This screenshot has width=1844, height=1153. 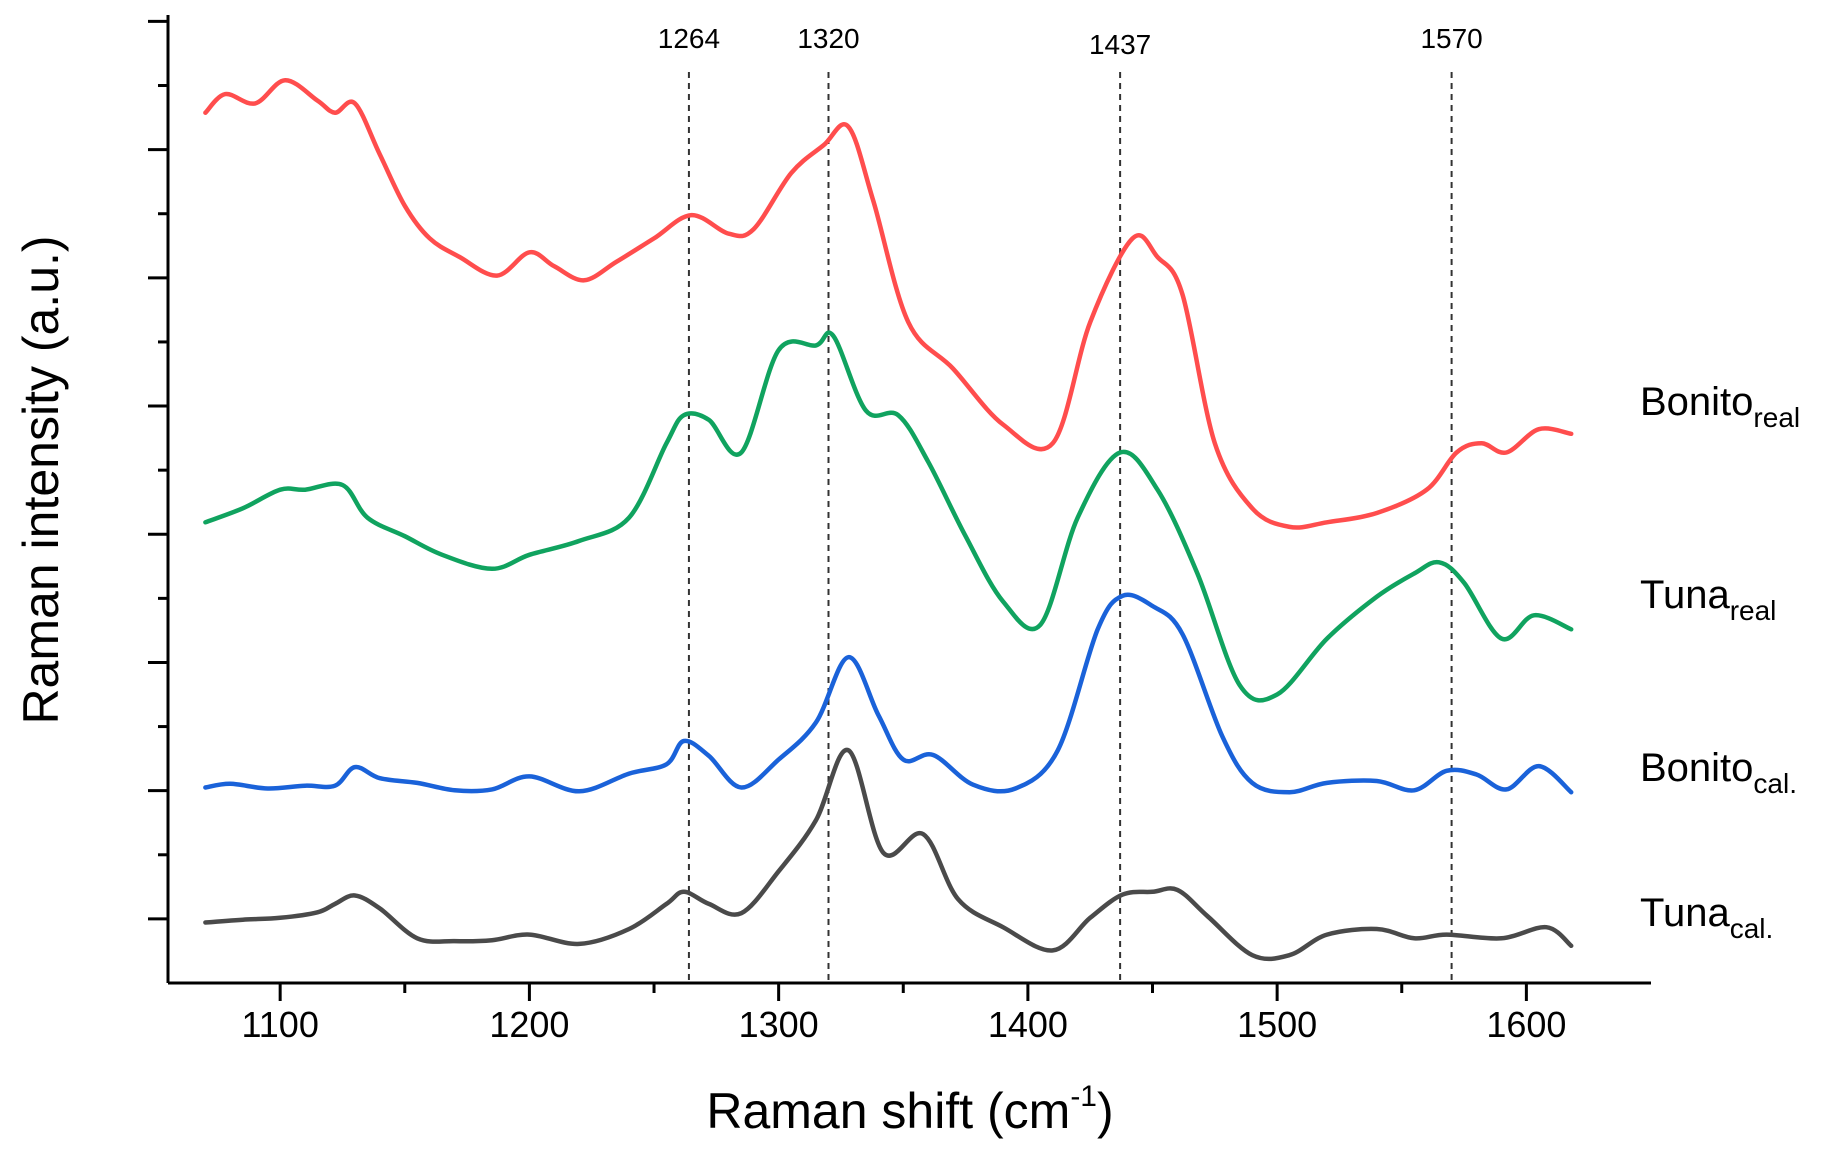 I want to click on x-axis-title: Raman shift (cm-1), so click(x=909, y=1109).